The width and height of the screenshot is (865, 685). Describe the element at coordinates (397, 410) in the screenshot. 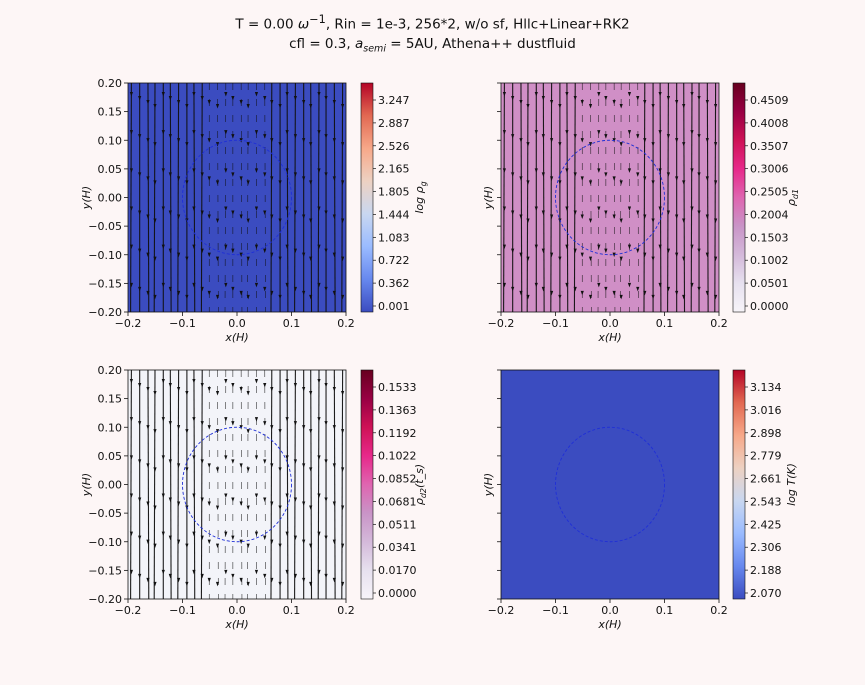

I see `colorbar-tick-label: 0.1363` at that location.